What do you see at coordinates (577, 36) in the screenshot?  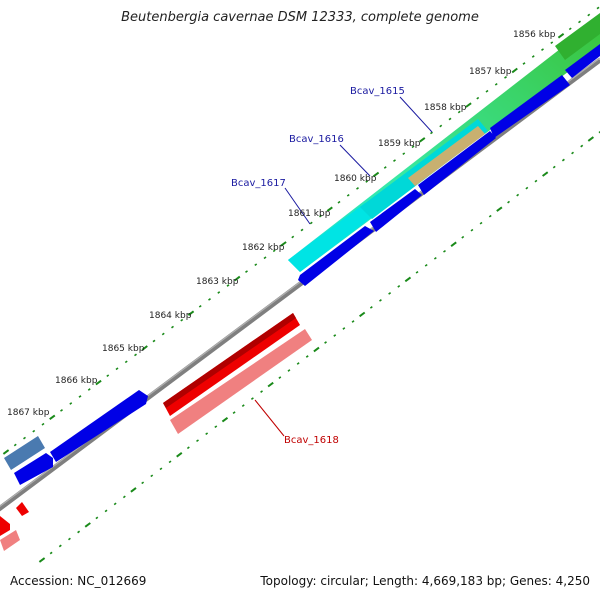 I see `feature-green-segment` at bounding box center [577, 36].